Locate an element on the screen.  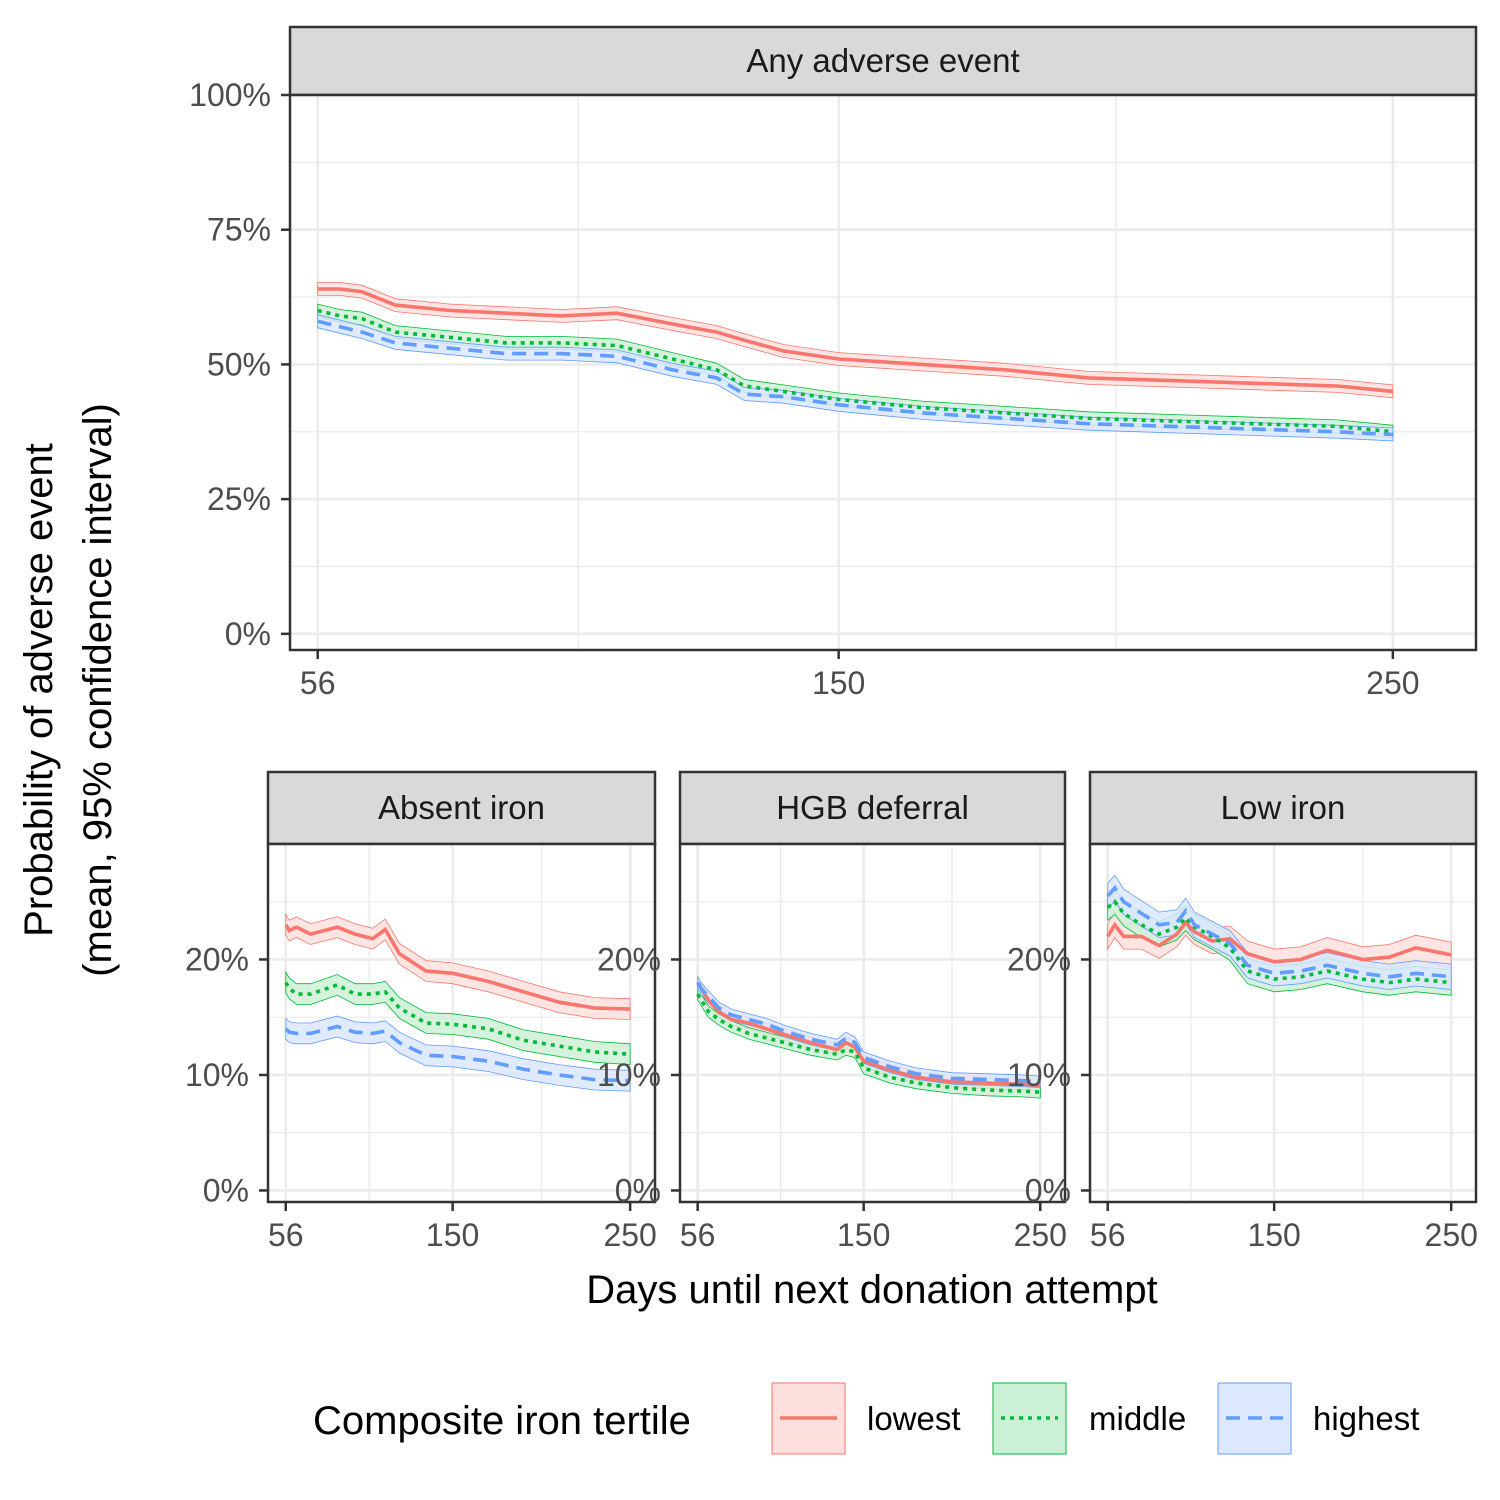
x-axis-title: Days until next donation attempt is located at coordinates (871, 1290).